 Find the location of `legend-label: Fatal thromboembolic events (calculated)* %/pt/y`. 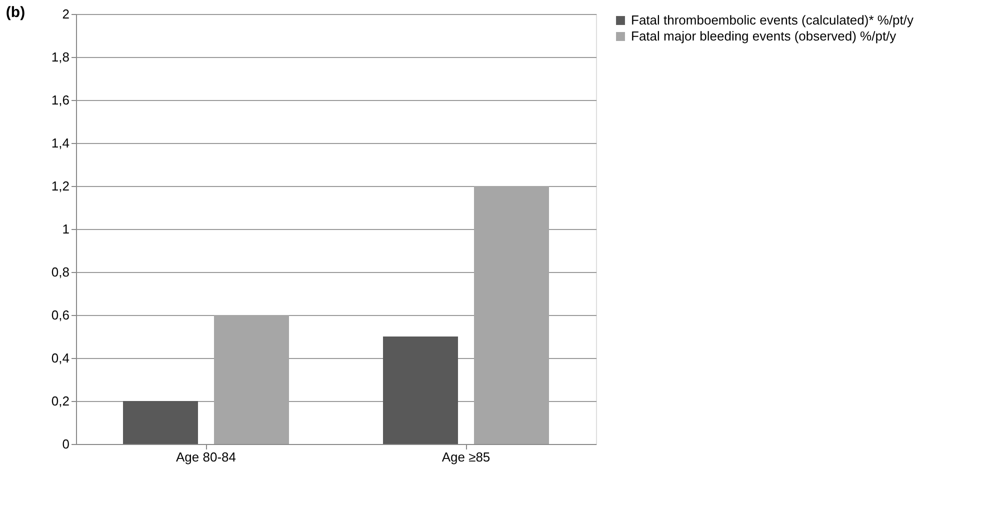

legend-label: Fatal thromboembolic events (calculated)* %/pt/y is located at coordinates (772, 20).